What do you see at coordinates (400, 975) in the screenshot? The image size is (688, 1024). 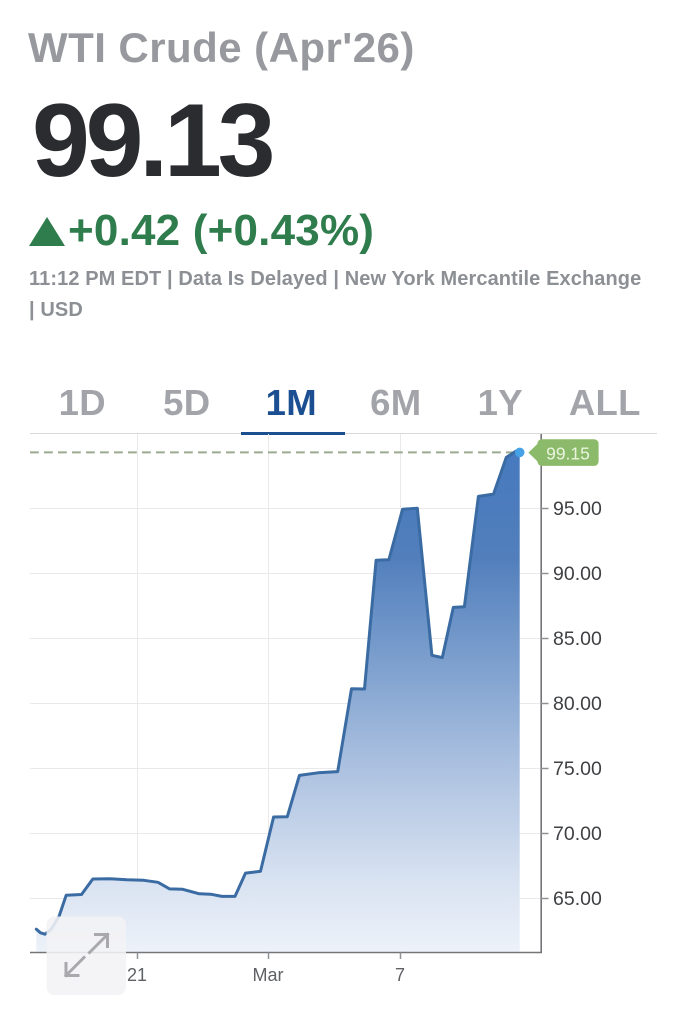 I see `svg-text: 7` at bounding box center [400, 975].